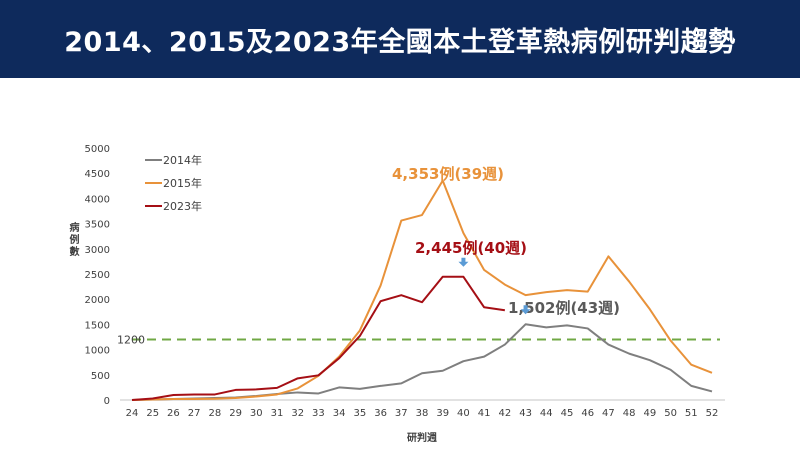 The width and height of the screenshot is (800, 451). What do you see at coordinates (629, 413) in the screenshot?
I see `x-tick-label: 48` at bounding box center [629, 413].